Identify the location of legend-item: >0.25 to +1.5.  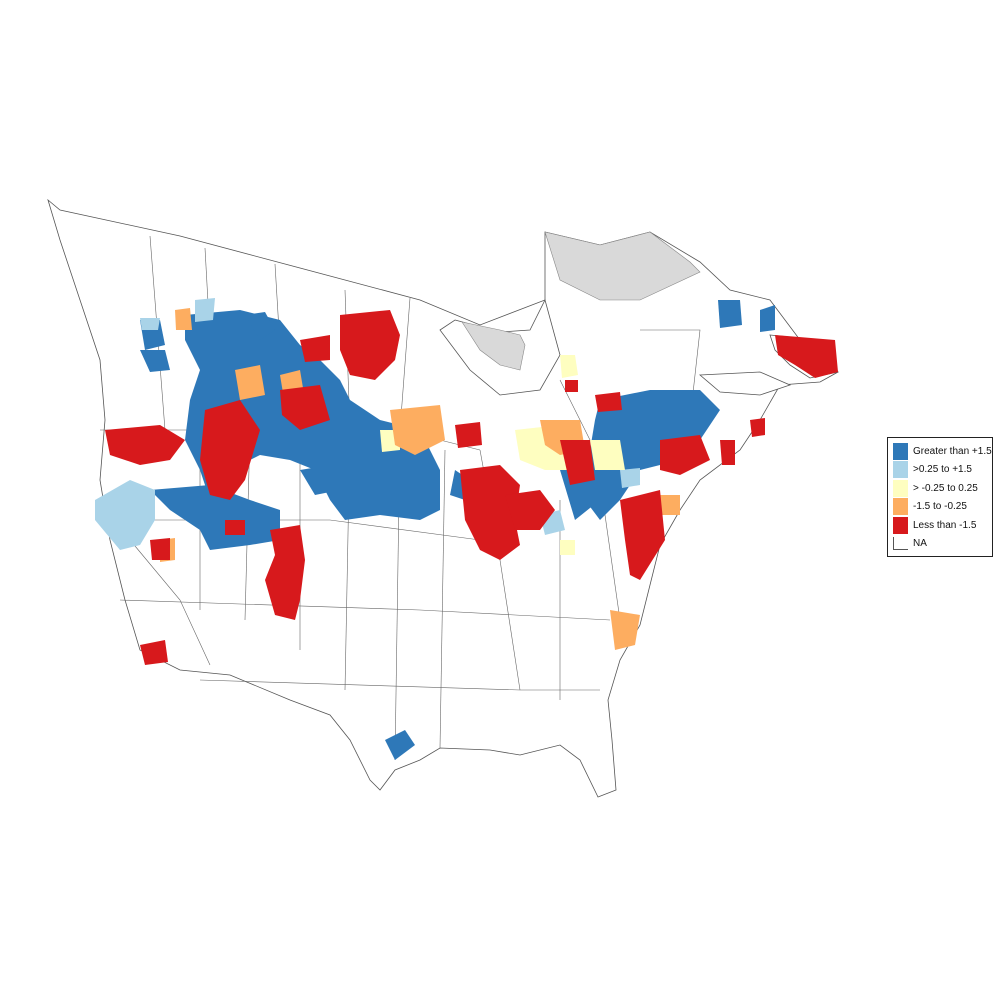
(942, 470).